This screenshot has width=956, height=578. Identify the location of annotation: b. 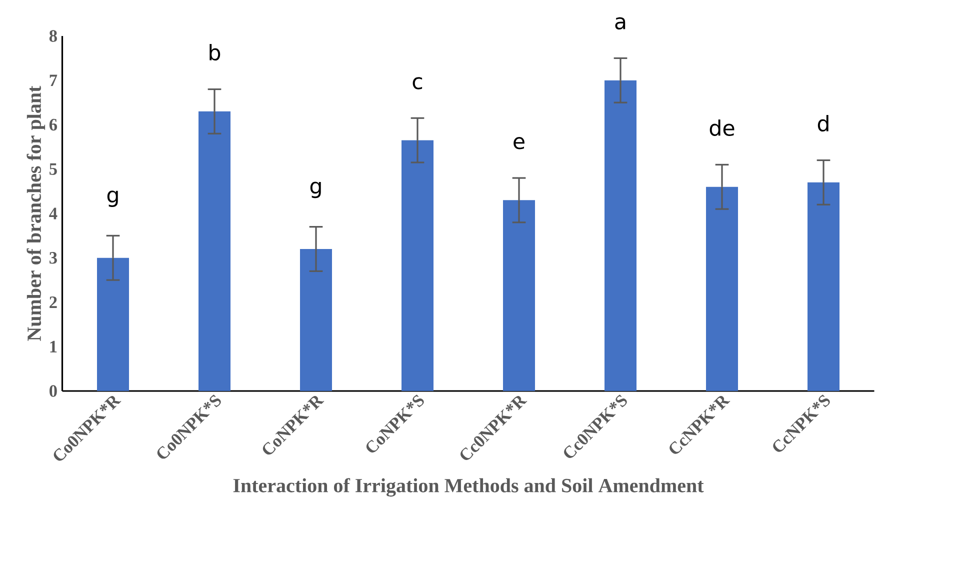
(215, 52).